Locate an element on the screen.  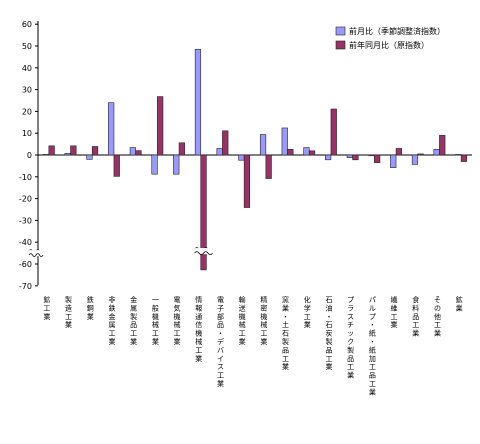
category-label-char: 金 is located at coordinates (133, 299).